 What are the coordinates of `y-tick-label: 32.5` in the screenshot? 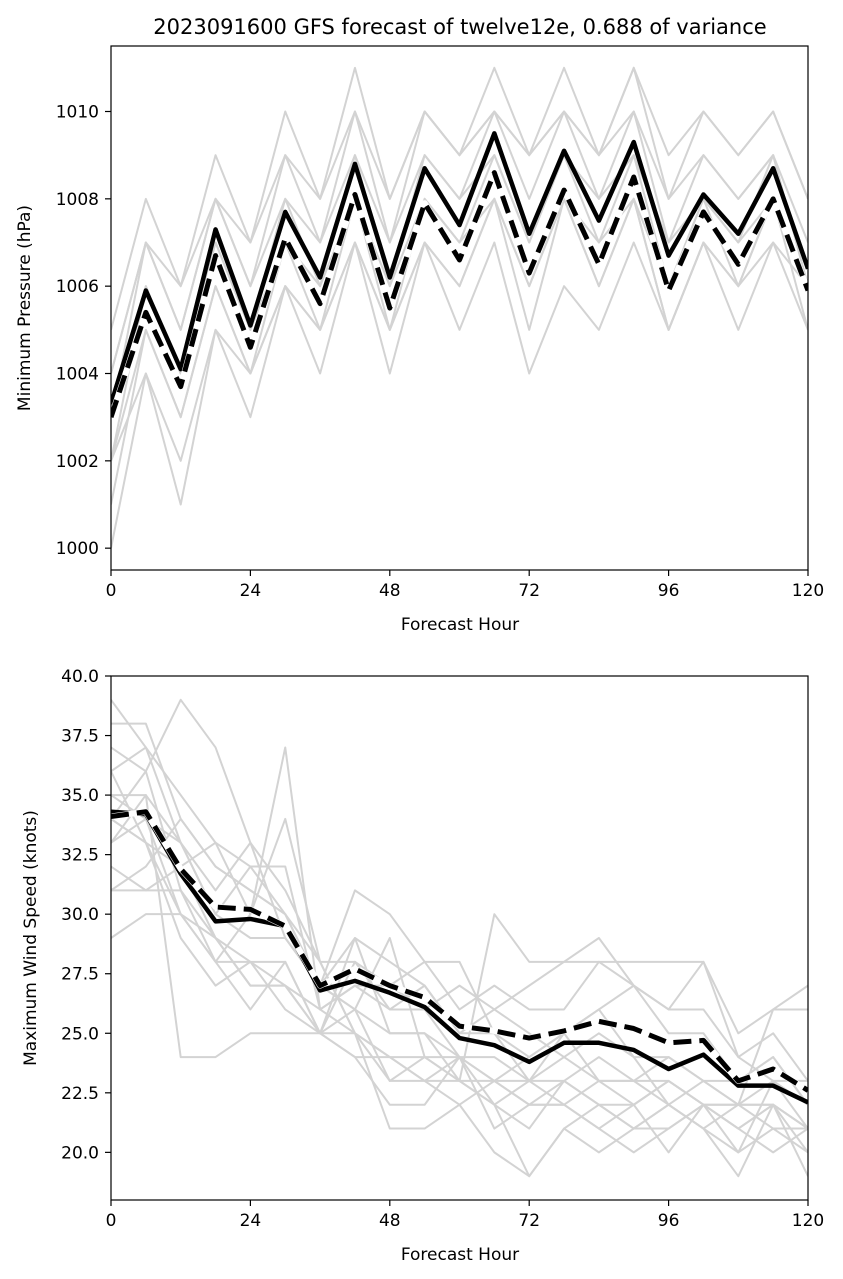 It's located at (80, 856).